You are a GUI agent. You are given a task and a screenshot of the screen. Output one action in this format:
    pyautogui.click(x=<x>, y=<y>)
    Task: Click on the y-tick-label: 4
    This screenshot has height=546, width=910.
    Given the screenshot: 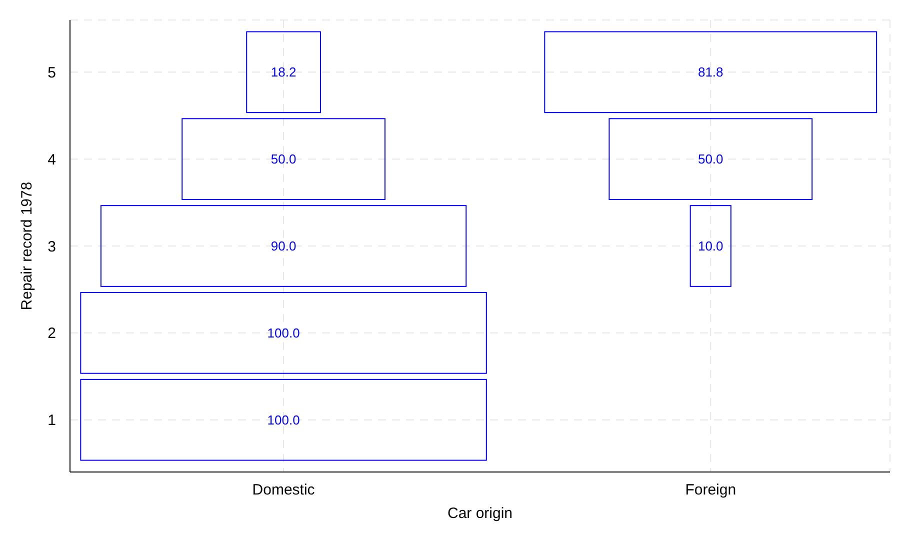 What is the action you would take?
    pyautogui.click(x=52, y=159)
    